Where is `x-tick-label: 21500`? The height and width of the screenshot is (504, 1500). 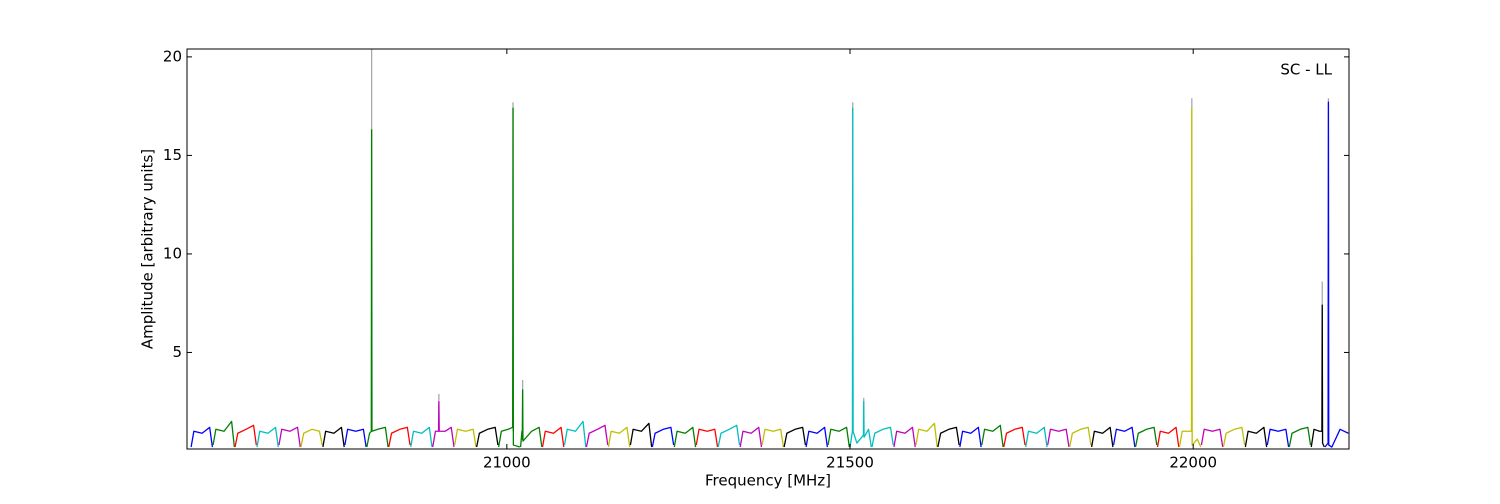 x-tick-label: 21500 is located at coordinates (850, 463).